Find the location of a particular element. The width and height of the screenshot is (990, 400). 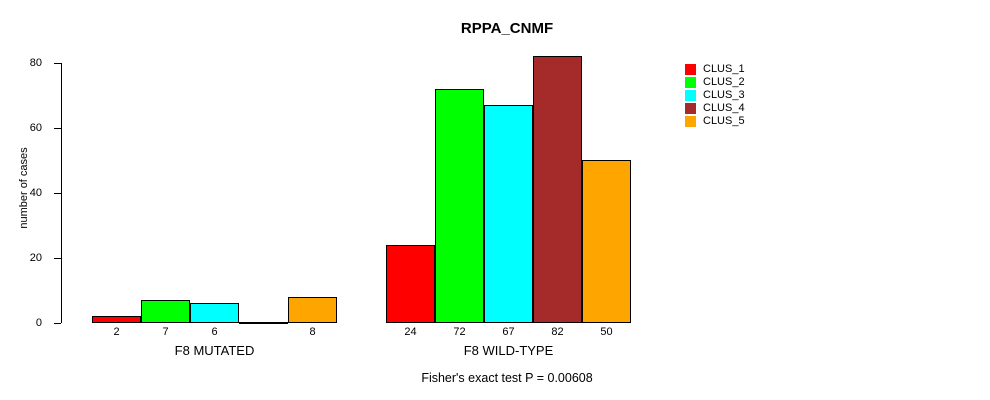

legend-row: CLUS_4 is located at coordinates (715, 108).